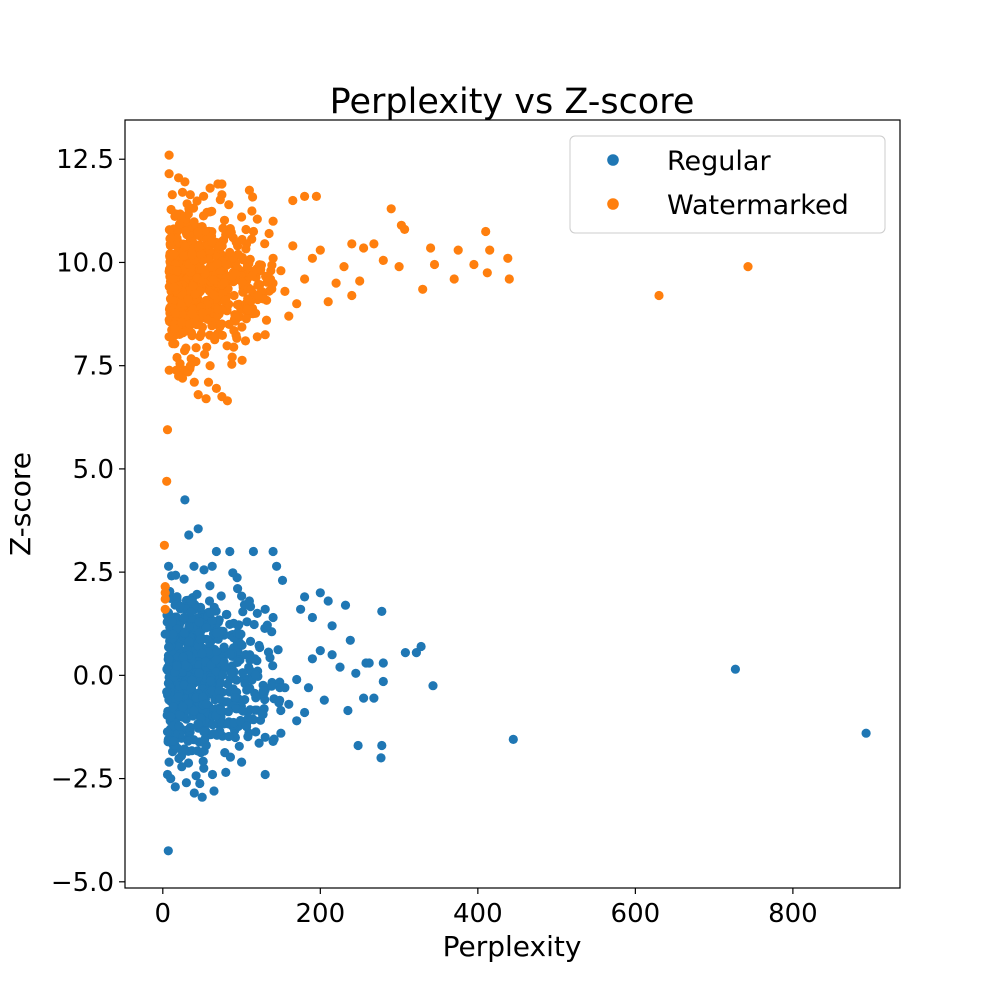 This screenshot has height=1000, width=1000. Describe the element at coordinates (82, 780) in the screenshot. I see `y-tick-label: −2.5` at that location.